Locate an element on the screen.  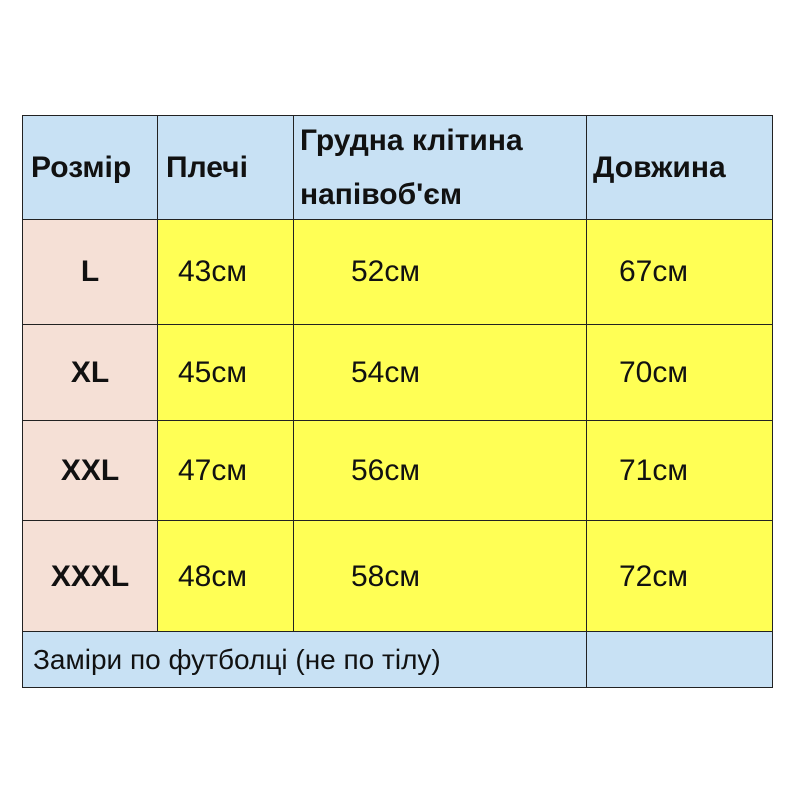
header-length: Довжина is located at coordinates (679, 167).